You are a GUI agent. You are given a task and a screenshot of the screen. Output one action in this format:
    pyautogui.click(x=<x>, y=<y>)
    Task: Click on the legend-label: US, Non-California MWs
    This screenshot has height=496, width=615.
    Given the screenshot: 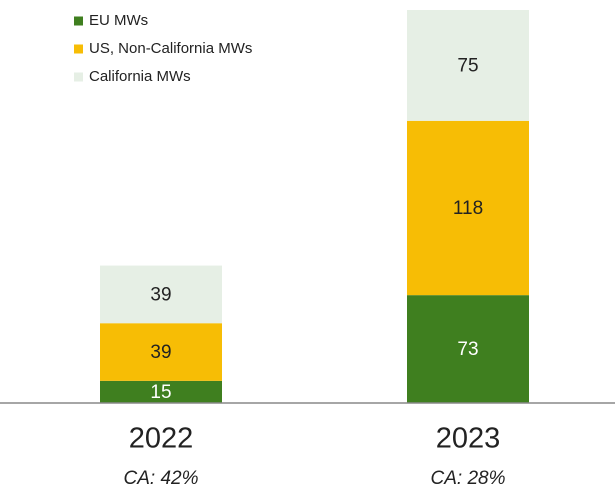 What is the action you would take?
    pyautogui.click(x=170, y=48)
    